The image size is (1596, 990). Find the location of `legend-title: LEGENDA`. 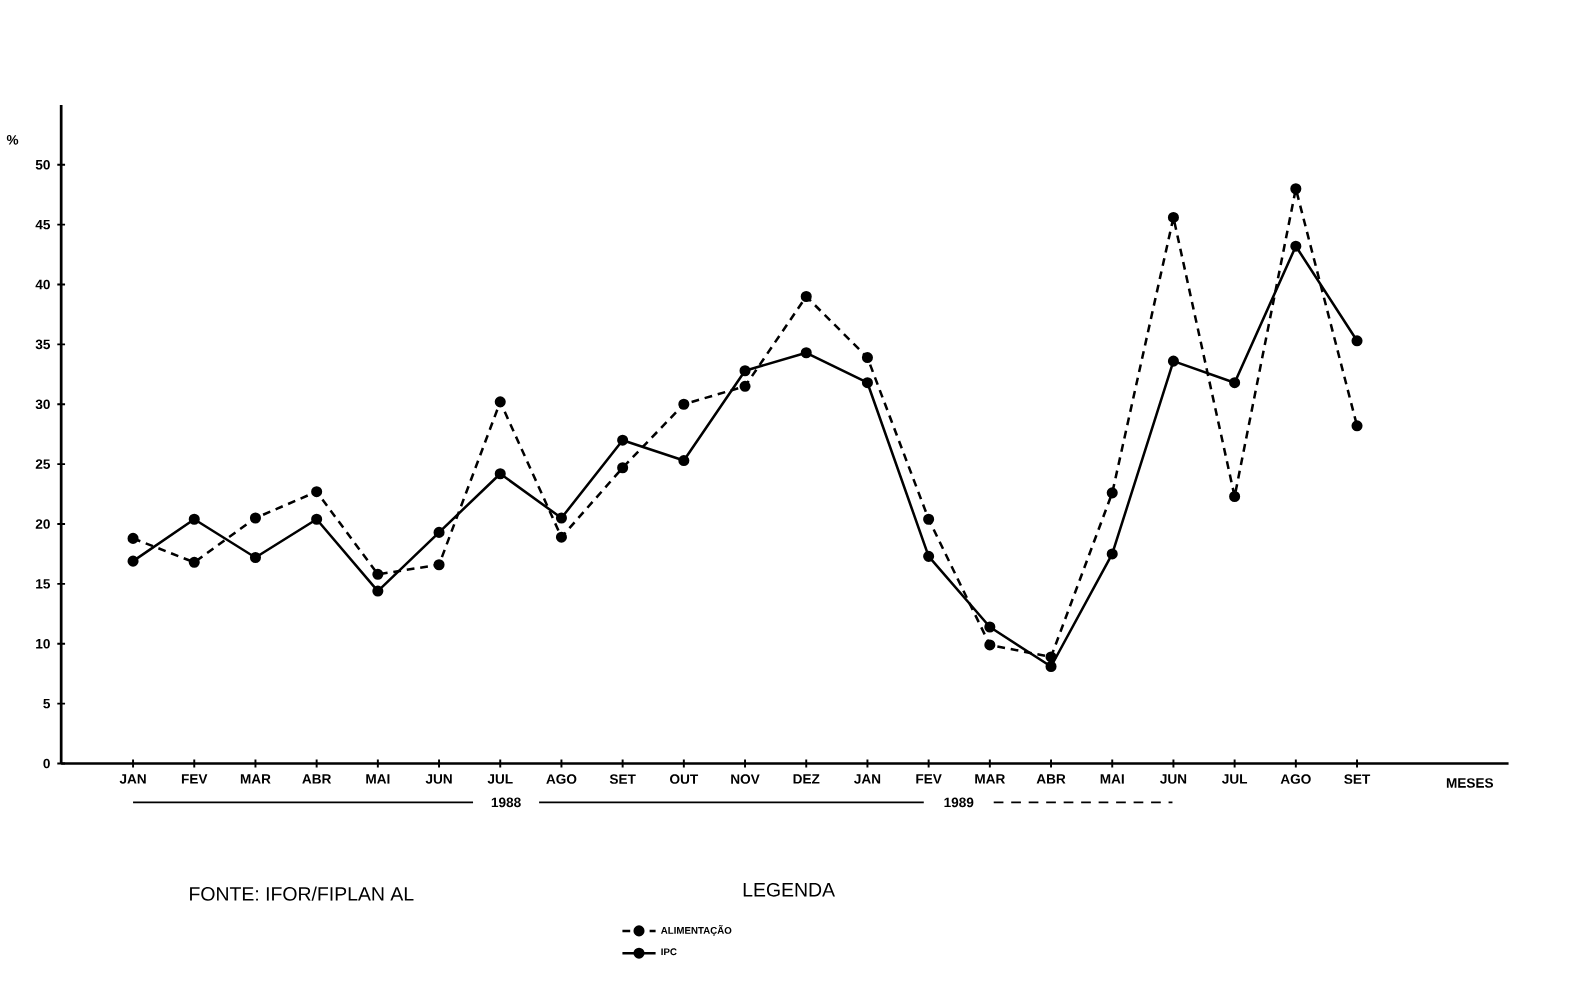

legend-title: LEGENDA is located at coordinates (789, 889).